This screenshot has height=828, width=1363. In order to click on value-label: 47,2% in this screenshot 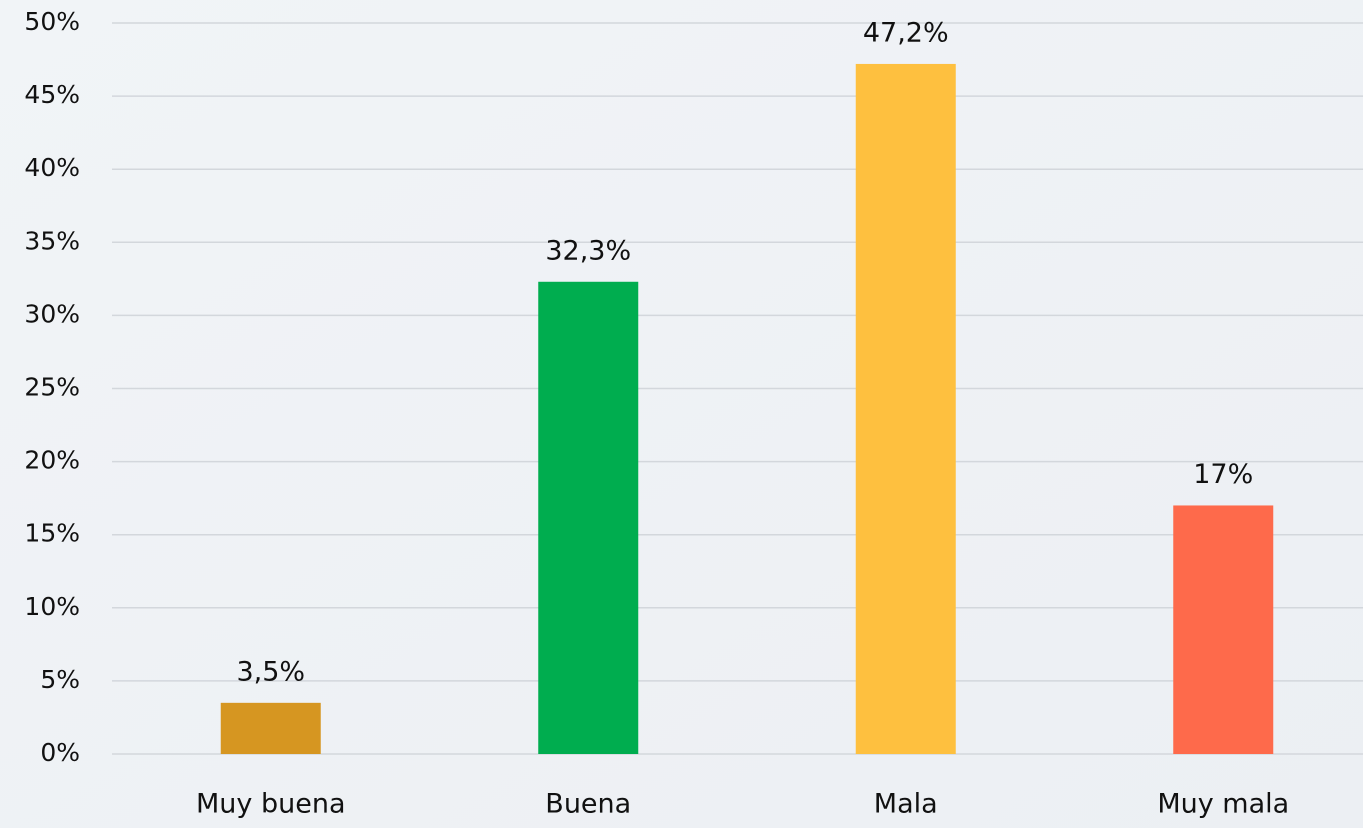, I will do `click(906, 32)`.